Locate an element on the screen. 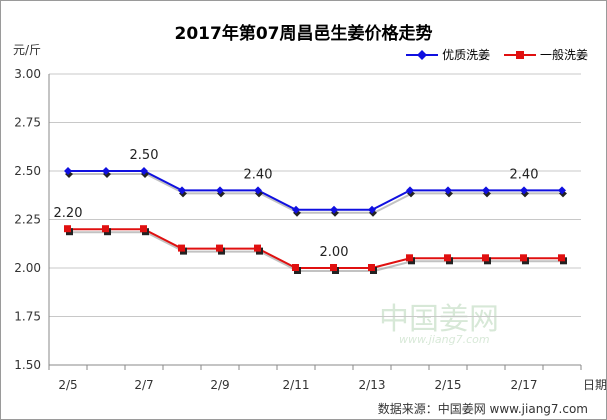 The width and height of the screenshot is (607, 420). y-tick-label: 2.00 is located at coordinates (27, 268).